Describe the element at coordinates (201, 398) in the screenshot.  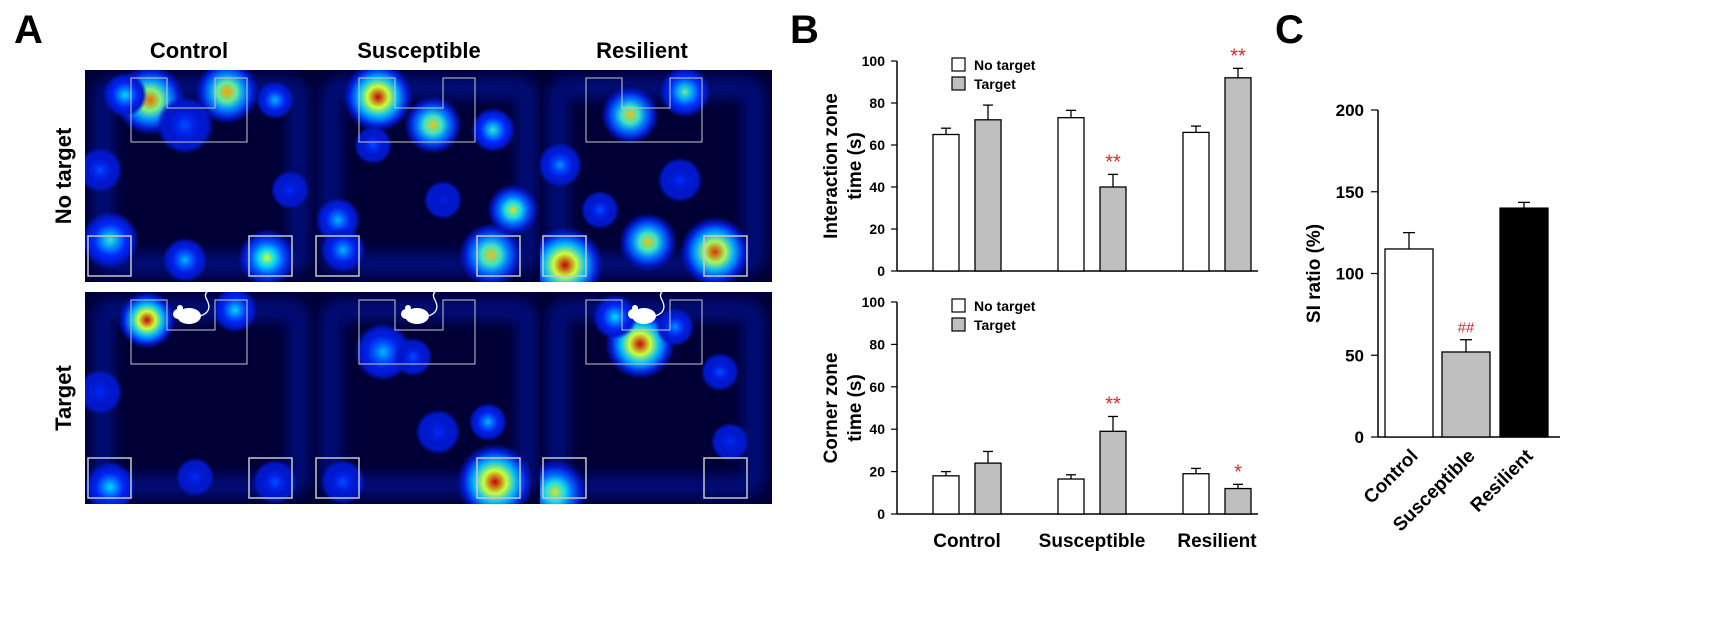
I see `heatmap-control-target` at that location.